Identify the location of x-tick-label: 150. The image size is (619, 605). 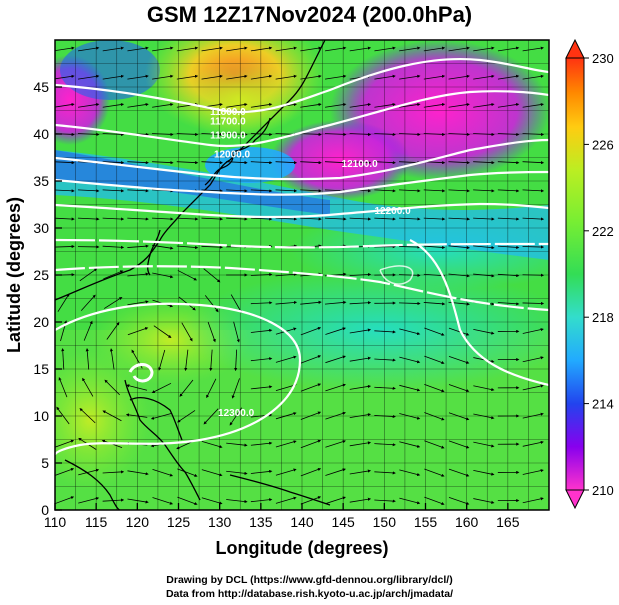
(385, 522).